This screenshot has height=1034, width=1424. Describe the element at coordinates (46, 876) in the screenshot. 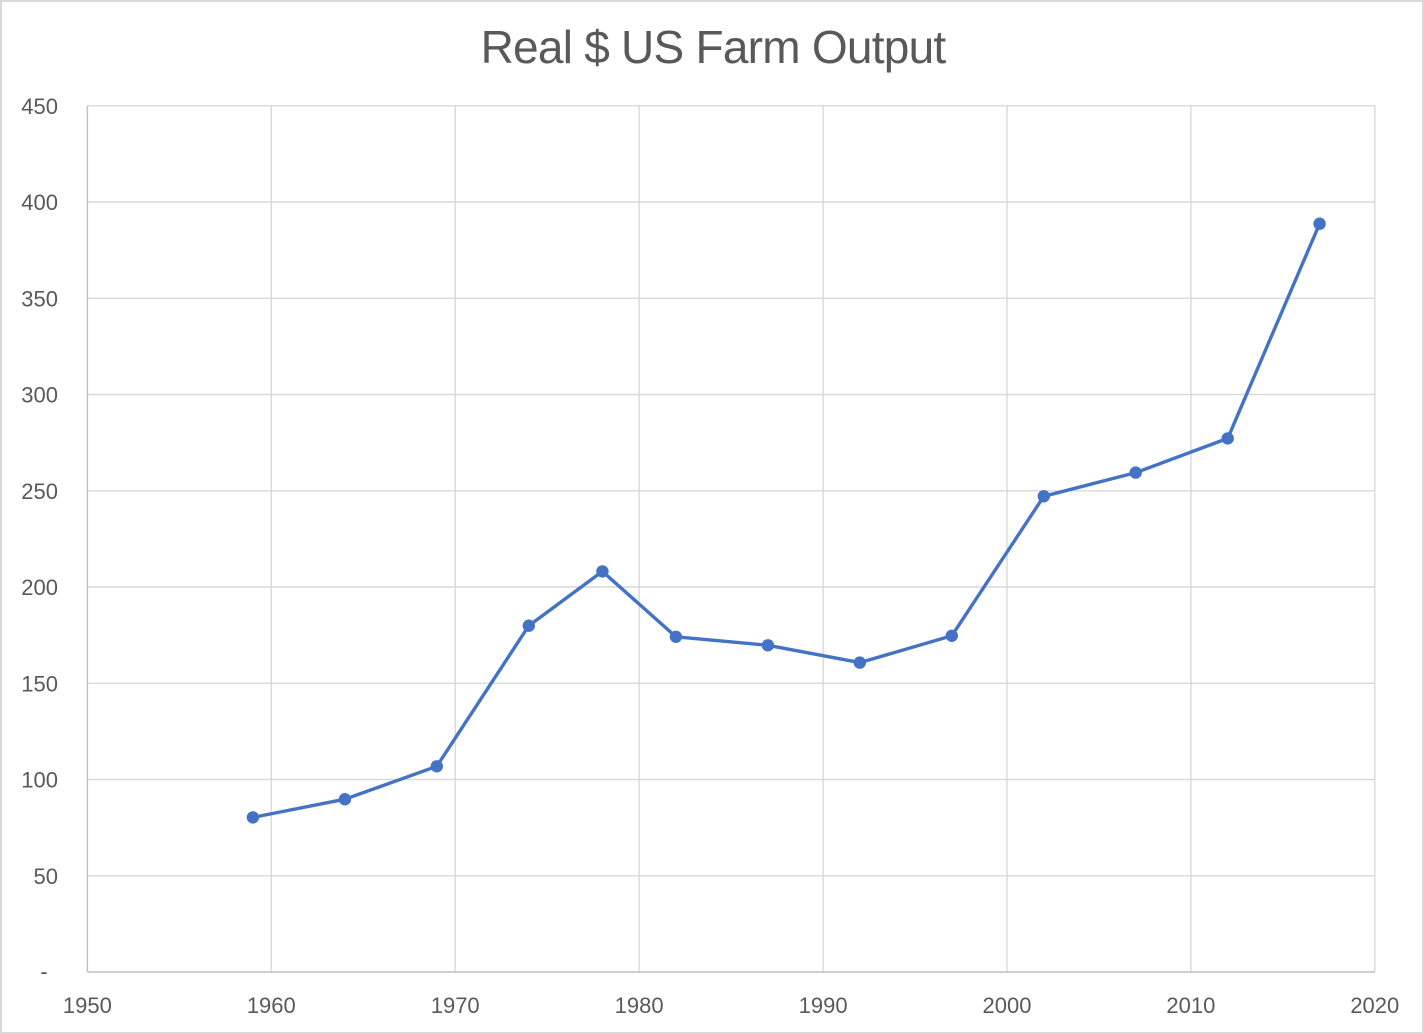

I see `svg-text: 50` at that location.